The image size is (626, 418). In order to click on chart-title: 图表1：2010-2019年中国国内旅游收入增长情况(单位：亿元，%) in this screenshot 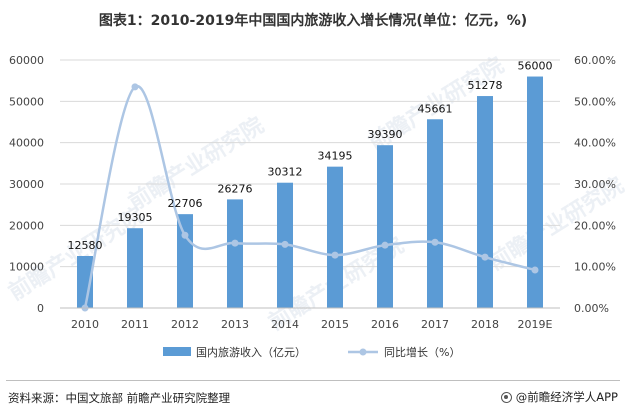, I will do `click(313, 21)`.